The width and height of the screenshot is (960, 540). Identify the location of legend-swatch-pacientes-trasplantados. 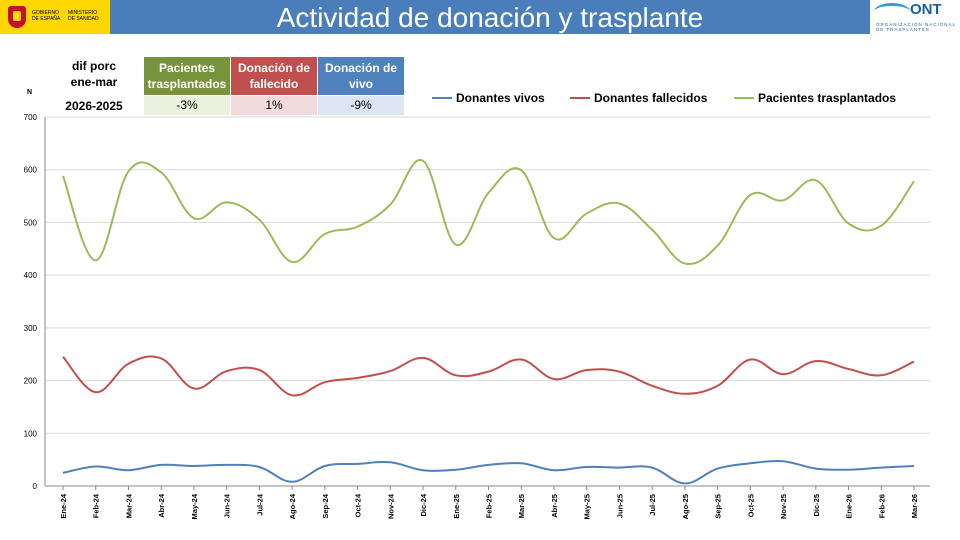
(744, 98).